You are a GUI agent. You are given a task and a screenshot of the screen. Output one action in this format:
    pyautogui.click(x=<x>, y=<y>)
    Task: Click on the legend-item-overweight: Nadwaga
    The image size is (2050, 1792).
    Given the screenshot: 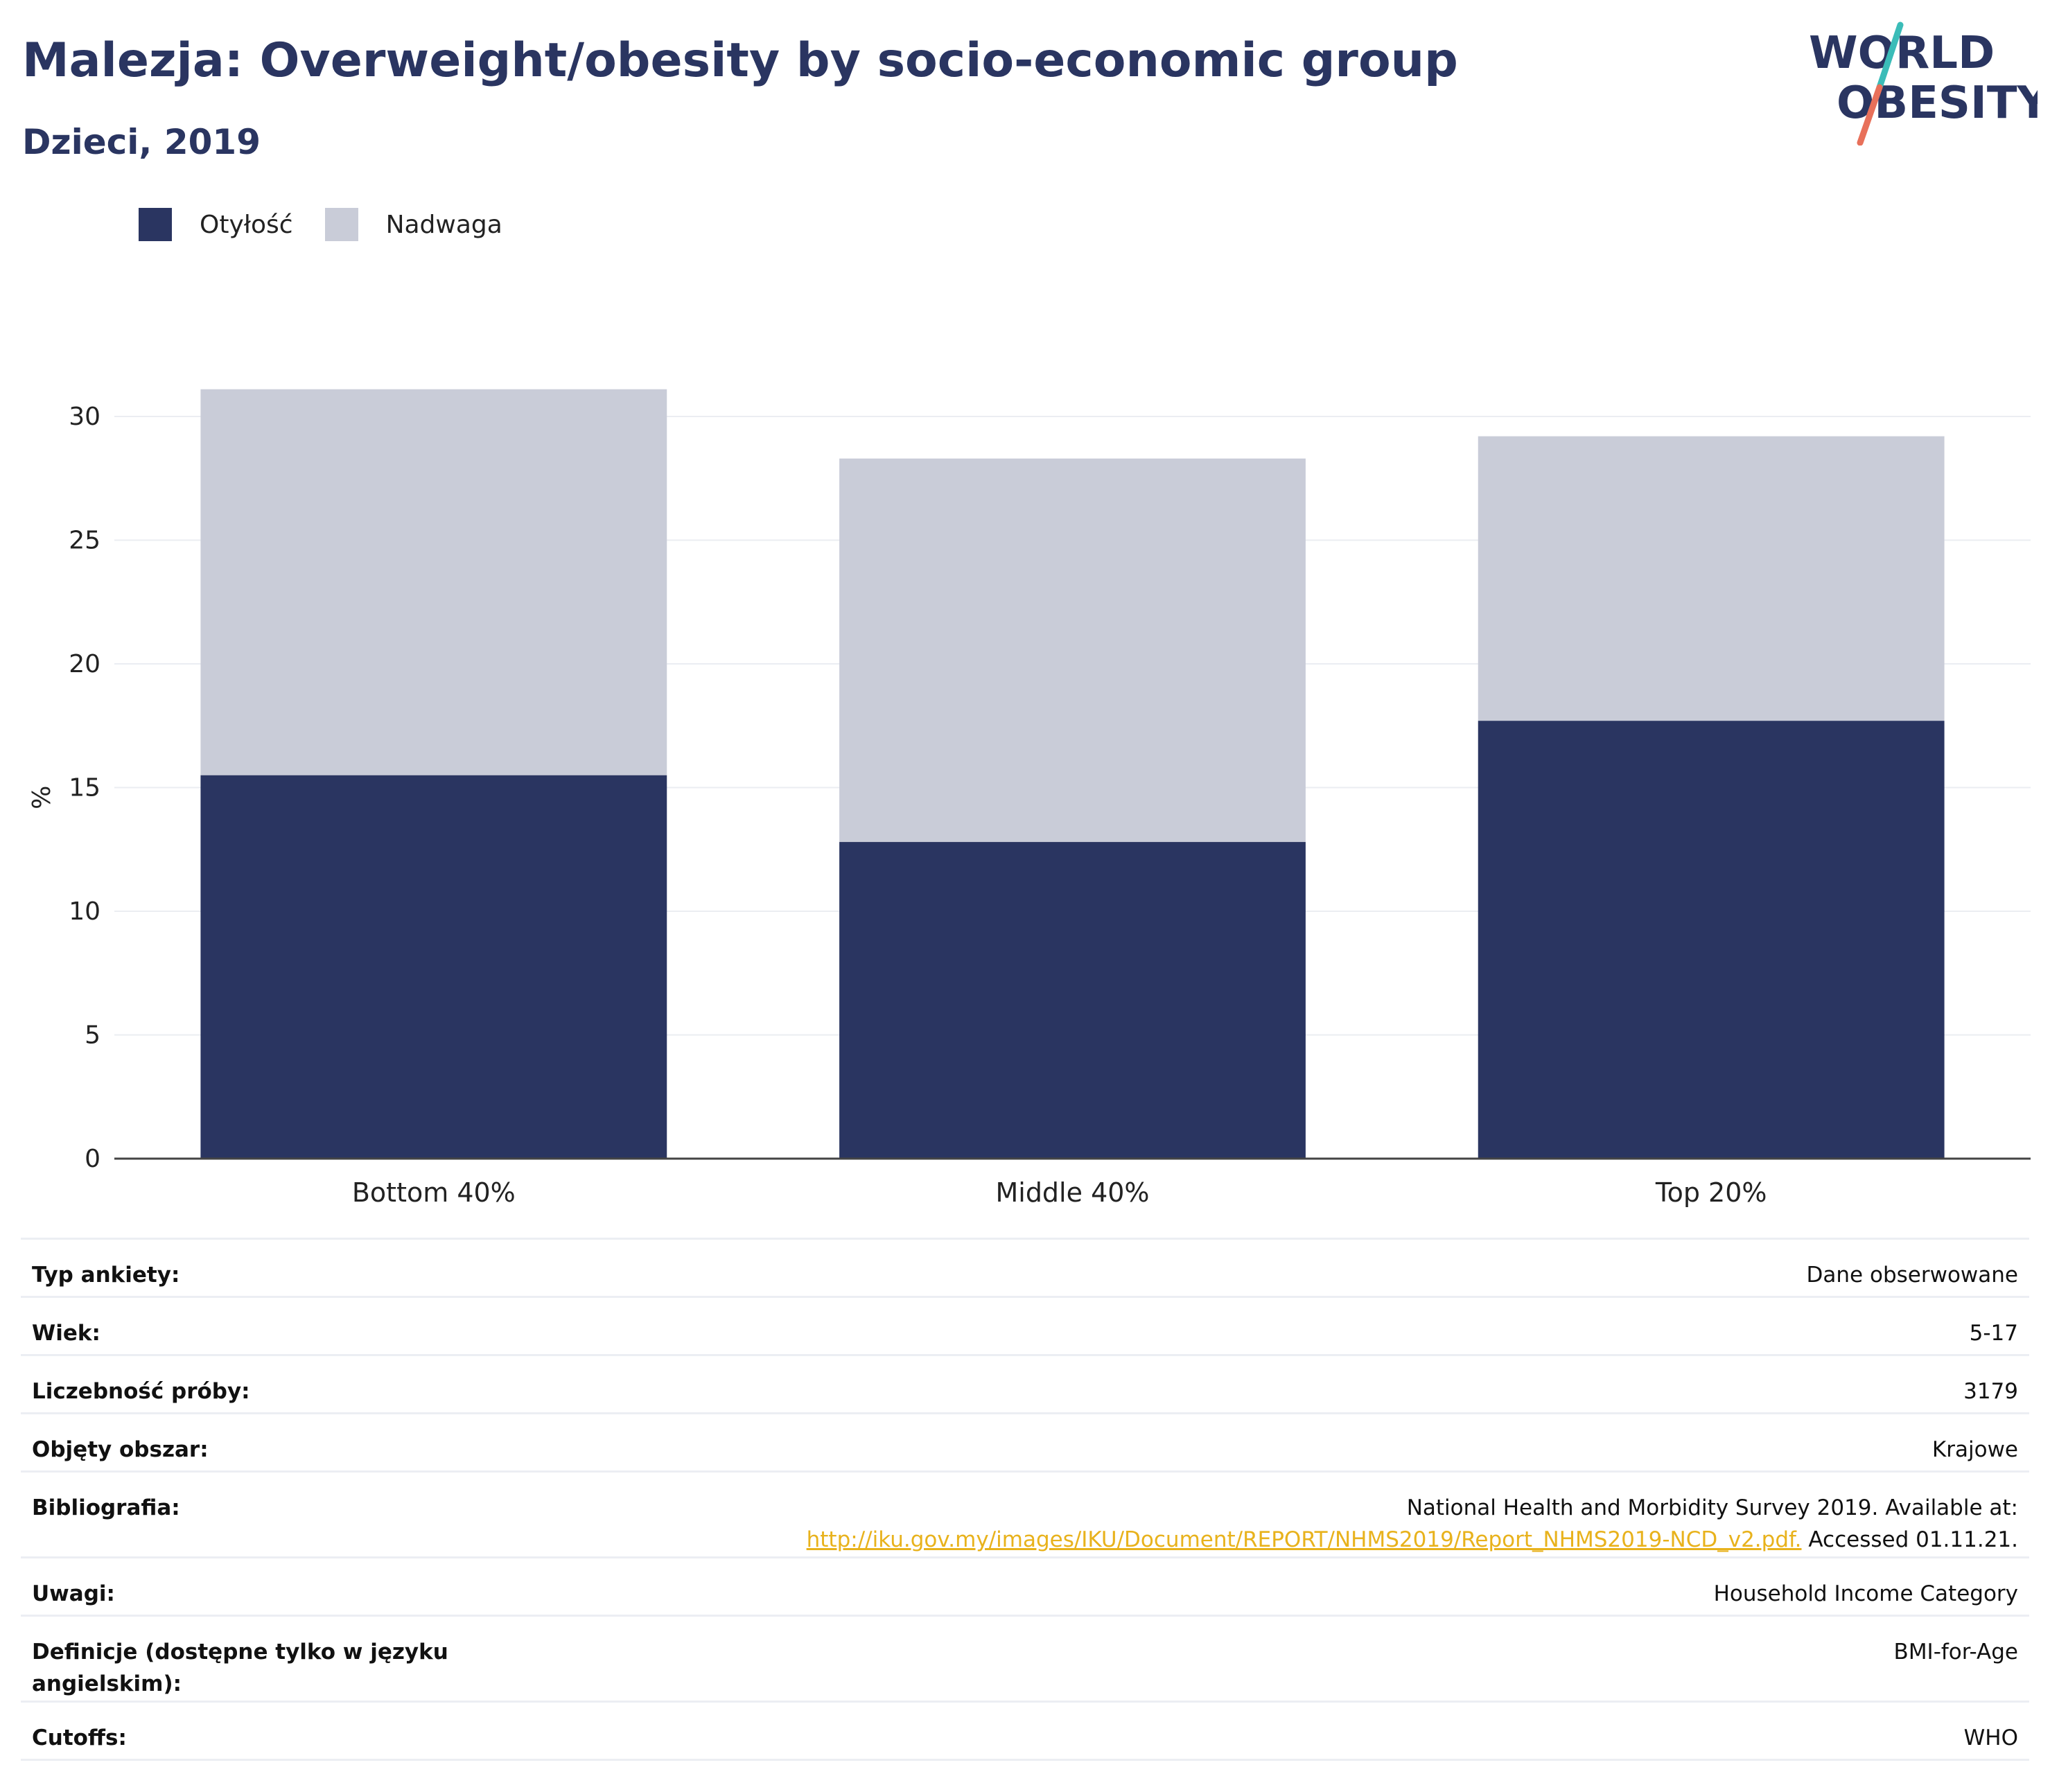 What is the action you would take?
    pyautogui.click(x=413, y=224)
    